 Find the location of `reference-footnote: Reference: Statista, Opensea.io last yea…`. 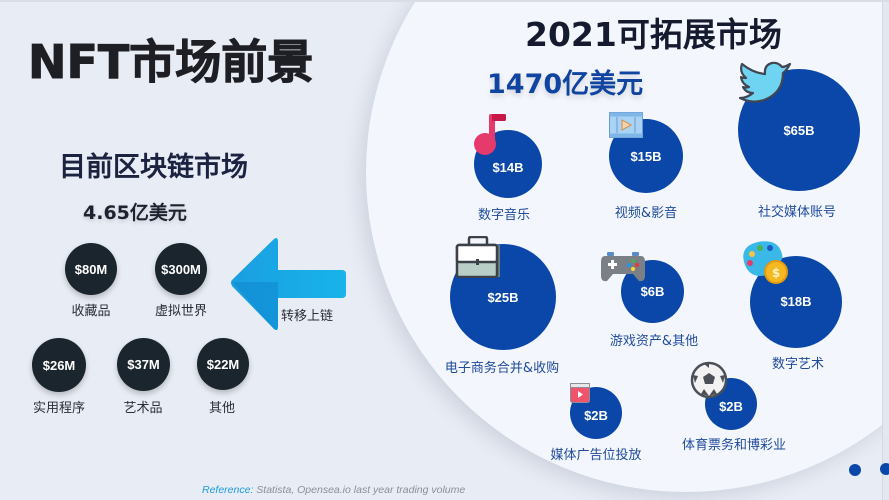

reference-footnote: Reference: Statista, Opensea.io last yea… is located at coordinates (333, 490).